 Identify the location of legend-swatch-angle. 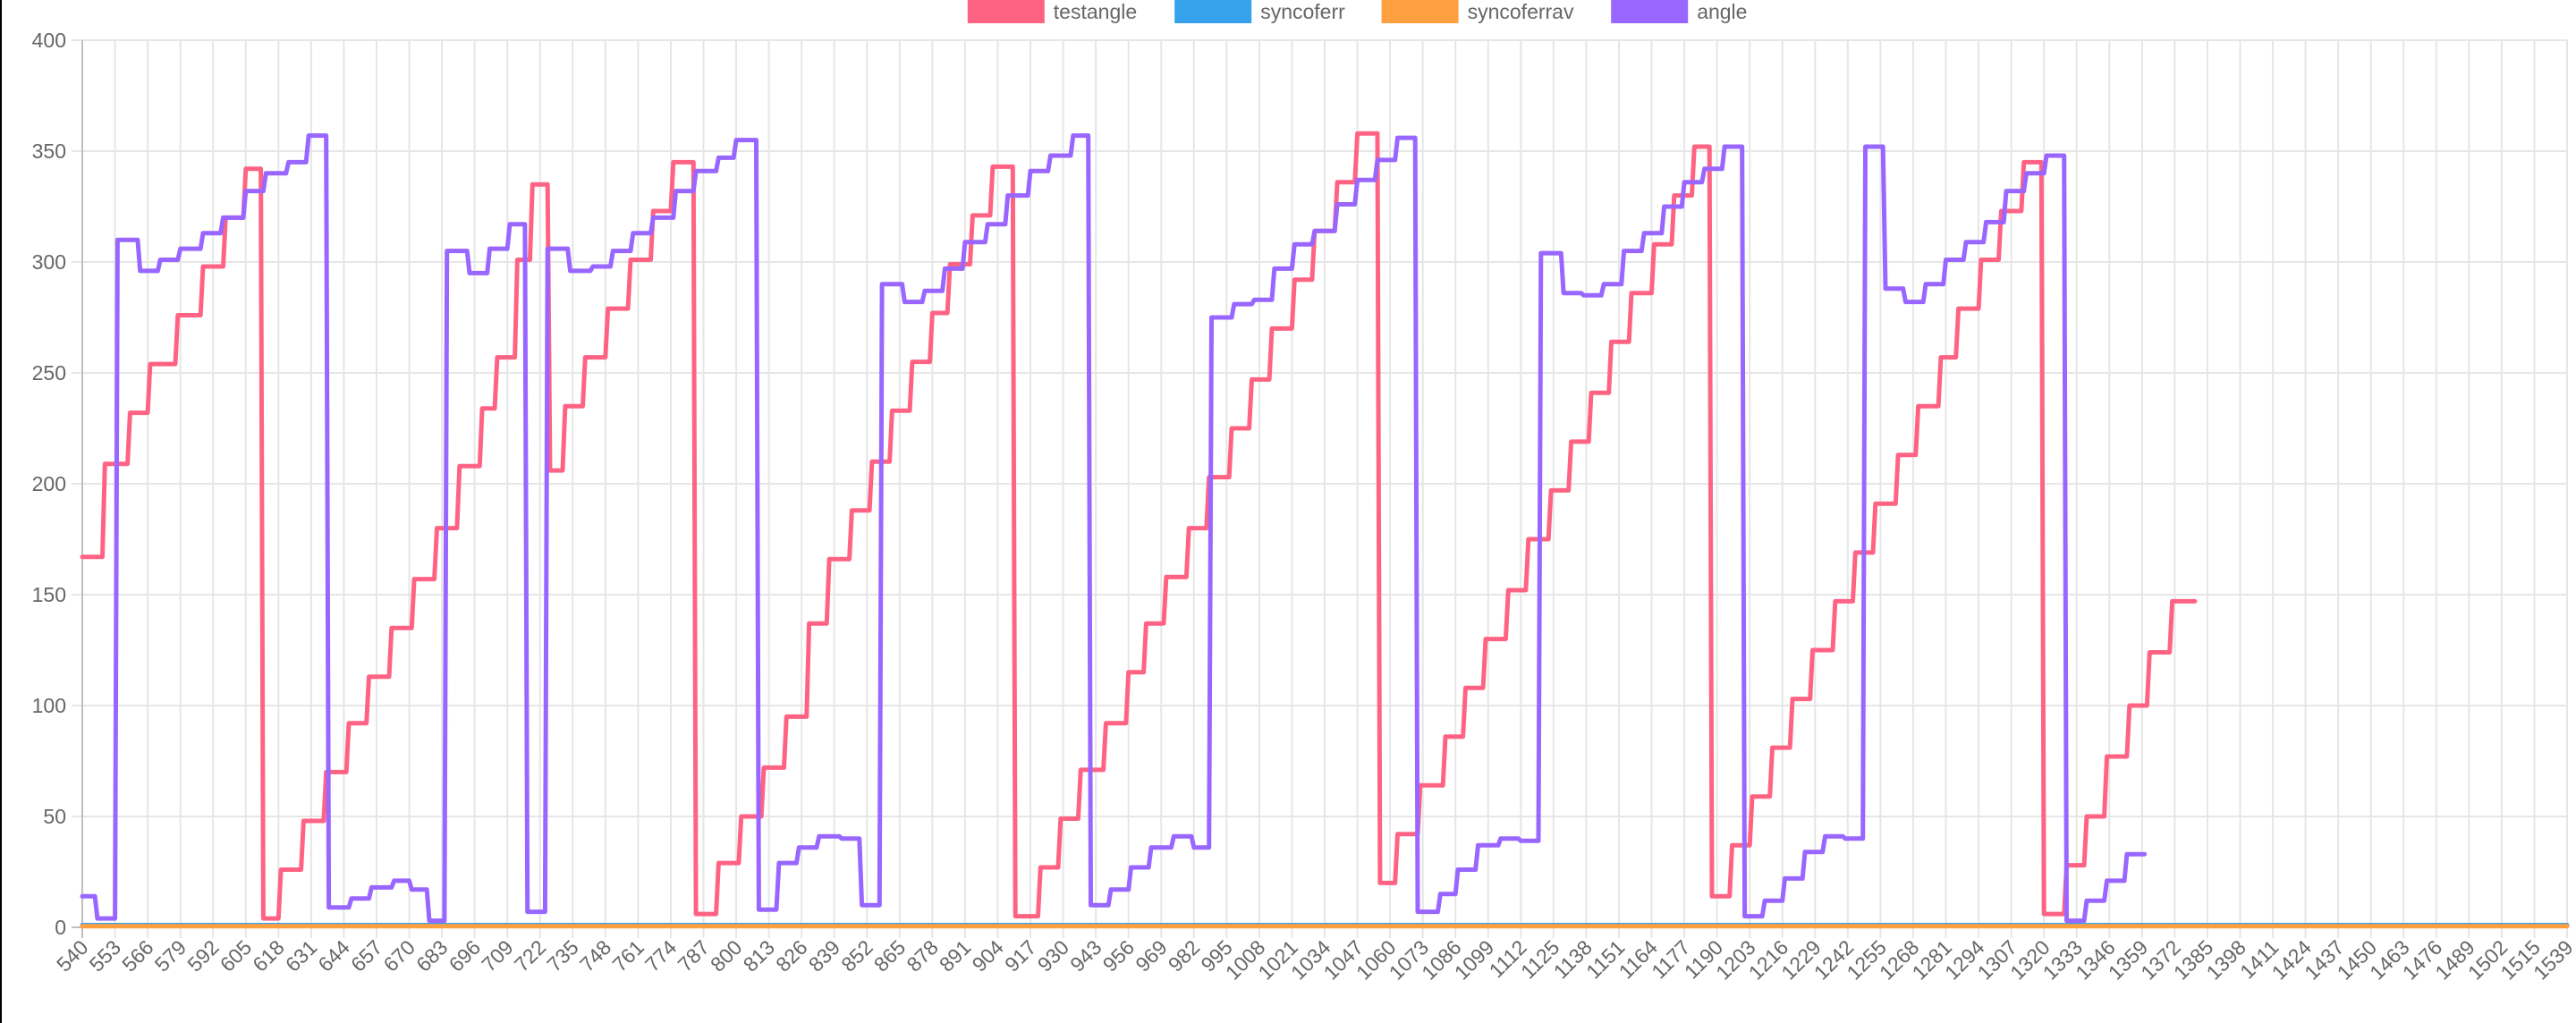
(1650, 11).